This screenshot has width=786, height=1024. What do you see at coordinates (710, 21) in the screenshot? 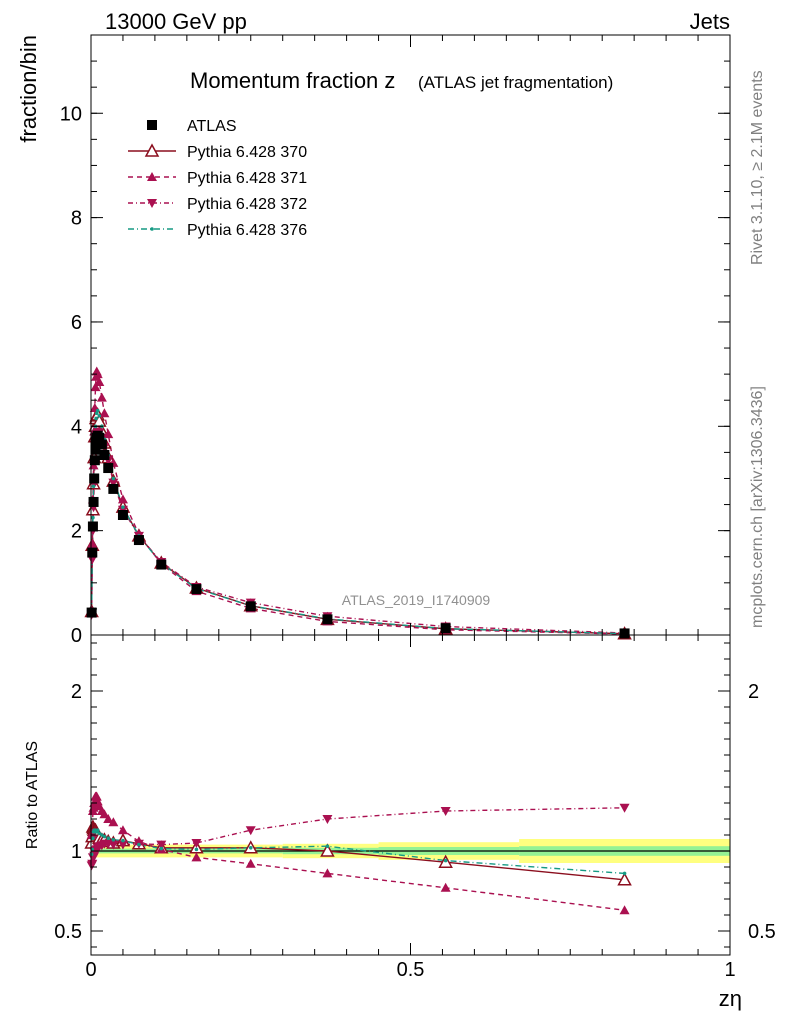
I see `process-label: Jets` at bounding box center [710, 21].